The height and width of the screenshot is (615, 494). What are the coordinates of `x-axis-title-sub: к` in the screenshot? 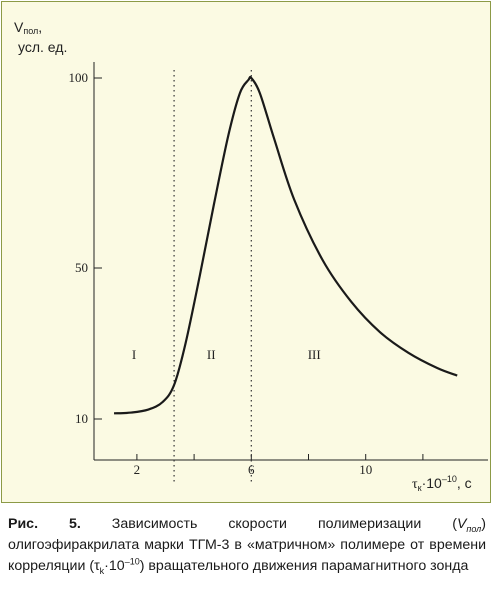 It's located at (420, 488).